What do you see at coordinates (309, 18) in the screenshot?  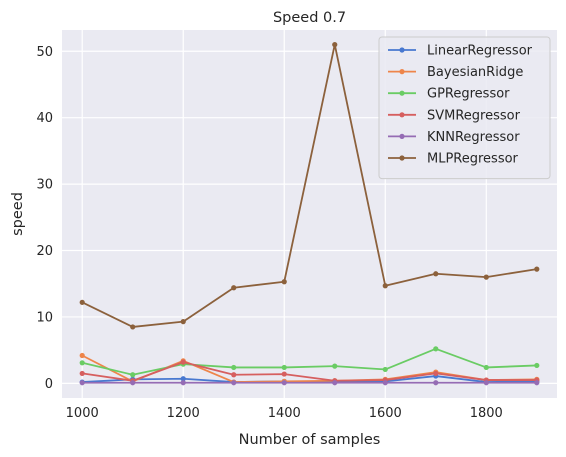 I see `chart-title: Speed 0.7` at bounding box center [309, 18].